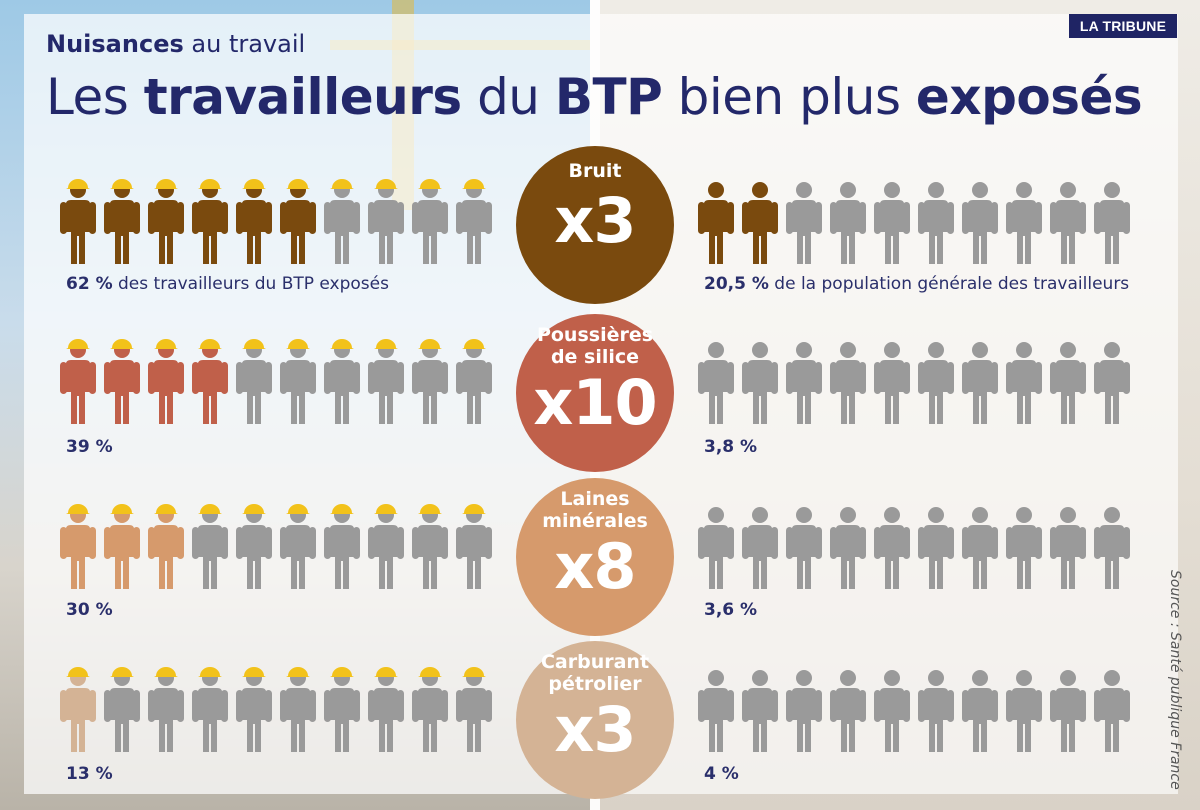 This screenshot has height=810, width=1200. Describe the element at coordinates (89, 610) in the screenshot. I see `btp-percentage-label-2: 30 %` at that location.